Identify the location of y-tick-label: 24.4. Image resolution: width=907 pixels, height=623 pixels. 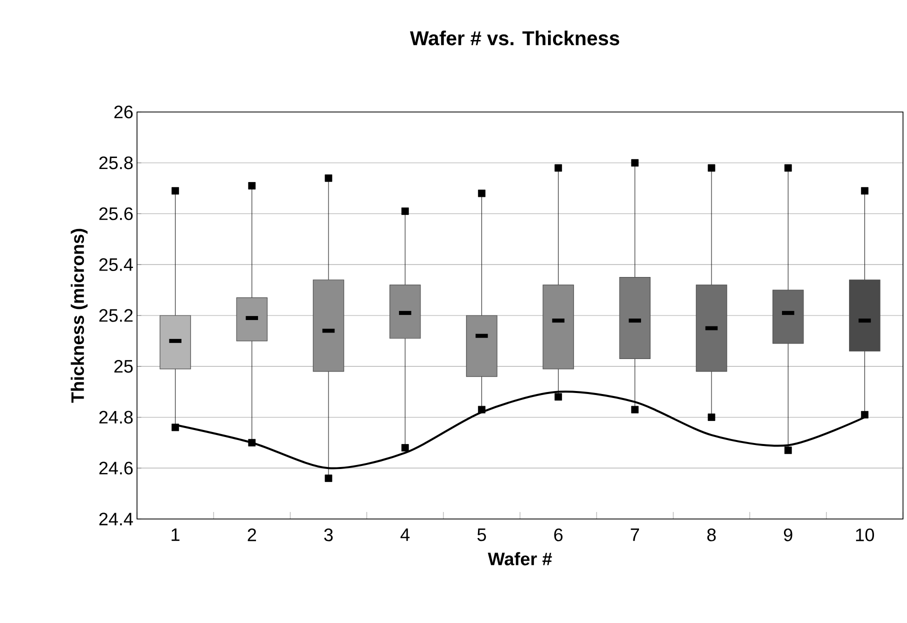
(116, 519).